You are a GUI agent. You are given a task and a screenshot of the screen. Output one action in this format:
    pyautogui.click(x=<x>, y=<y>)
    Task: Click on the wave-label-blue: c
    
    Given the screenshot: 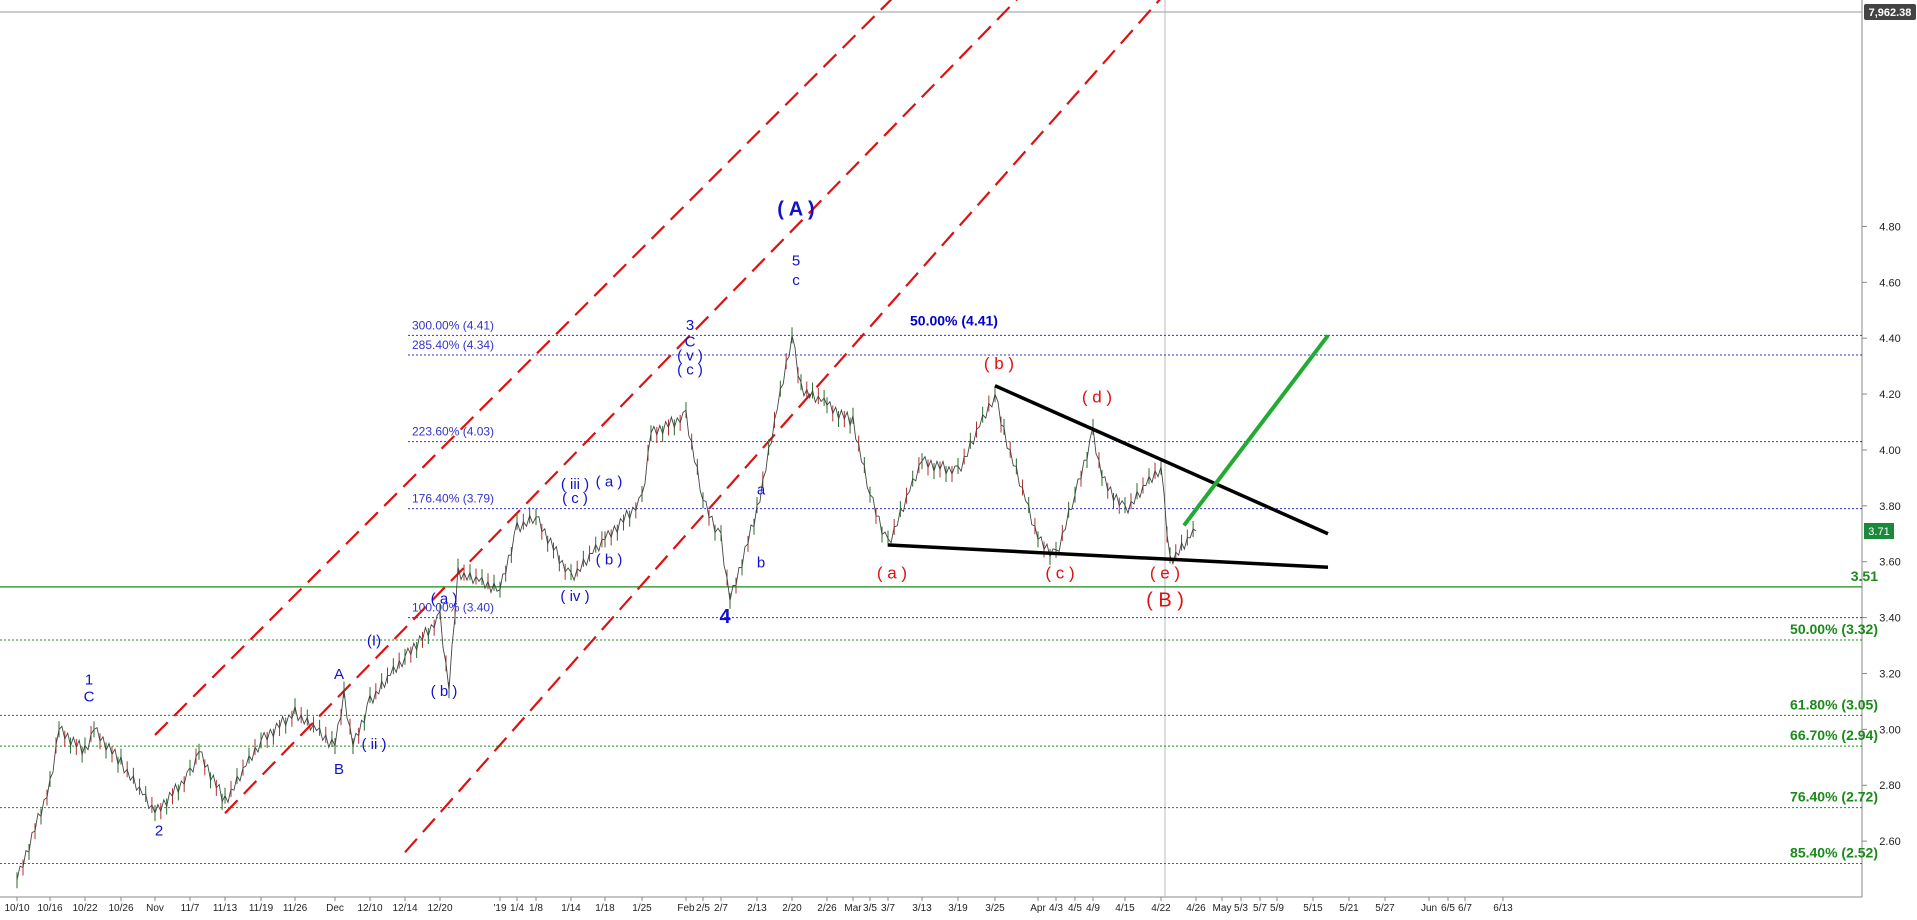 What is the action you would take?
    pyautogui.click(x=796, y=280)
    